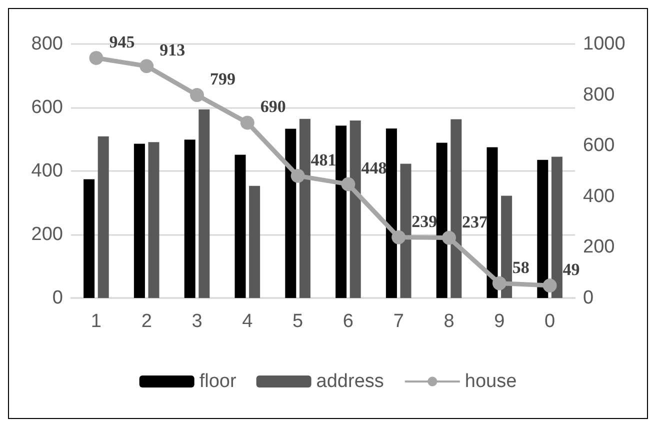 This screenshot has height=429, width=658. What do you see at coordinates (146, 321) in the screenshot?
I see `x-tick-label: 2` at bounding box center [146, 321].